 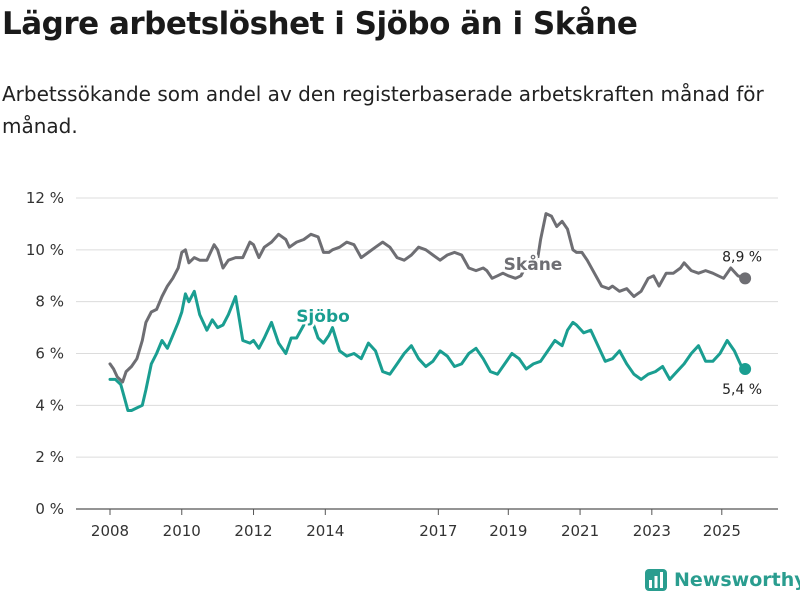 What do you see at coordinates (49, 405) in the screenshot?
I see `y-tick-label: 4 %` at bounding box center [49, 405].